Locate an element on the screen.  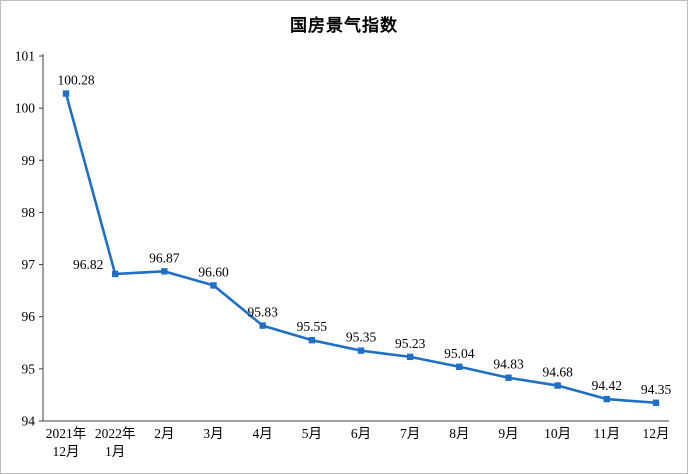
svg-text: 6月 is located at coordinates (361, 433).